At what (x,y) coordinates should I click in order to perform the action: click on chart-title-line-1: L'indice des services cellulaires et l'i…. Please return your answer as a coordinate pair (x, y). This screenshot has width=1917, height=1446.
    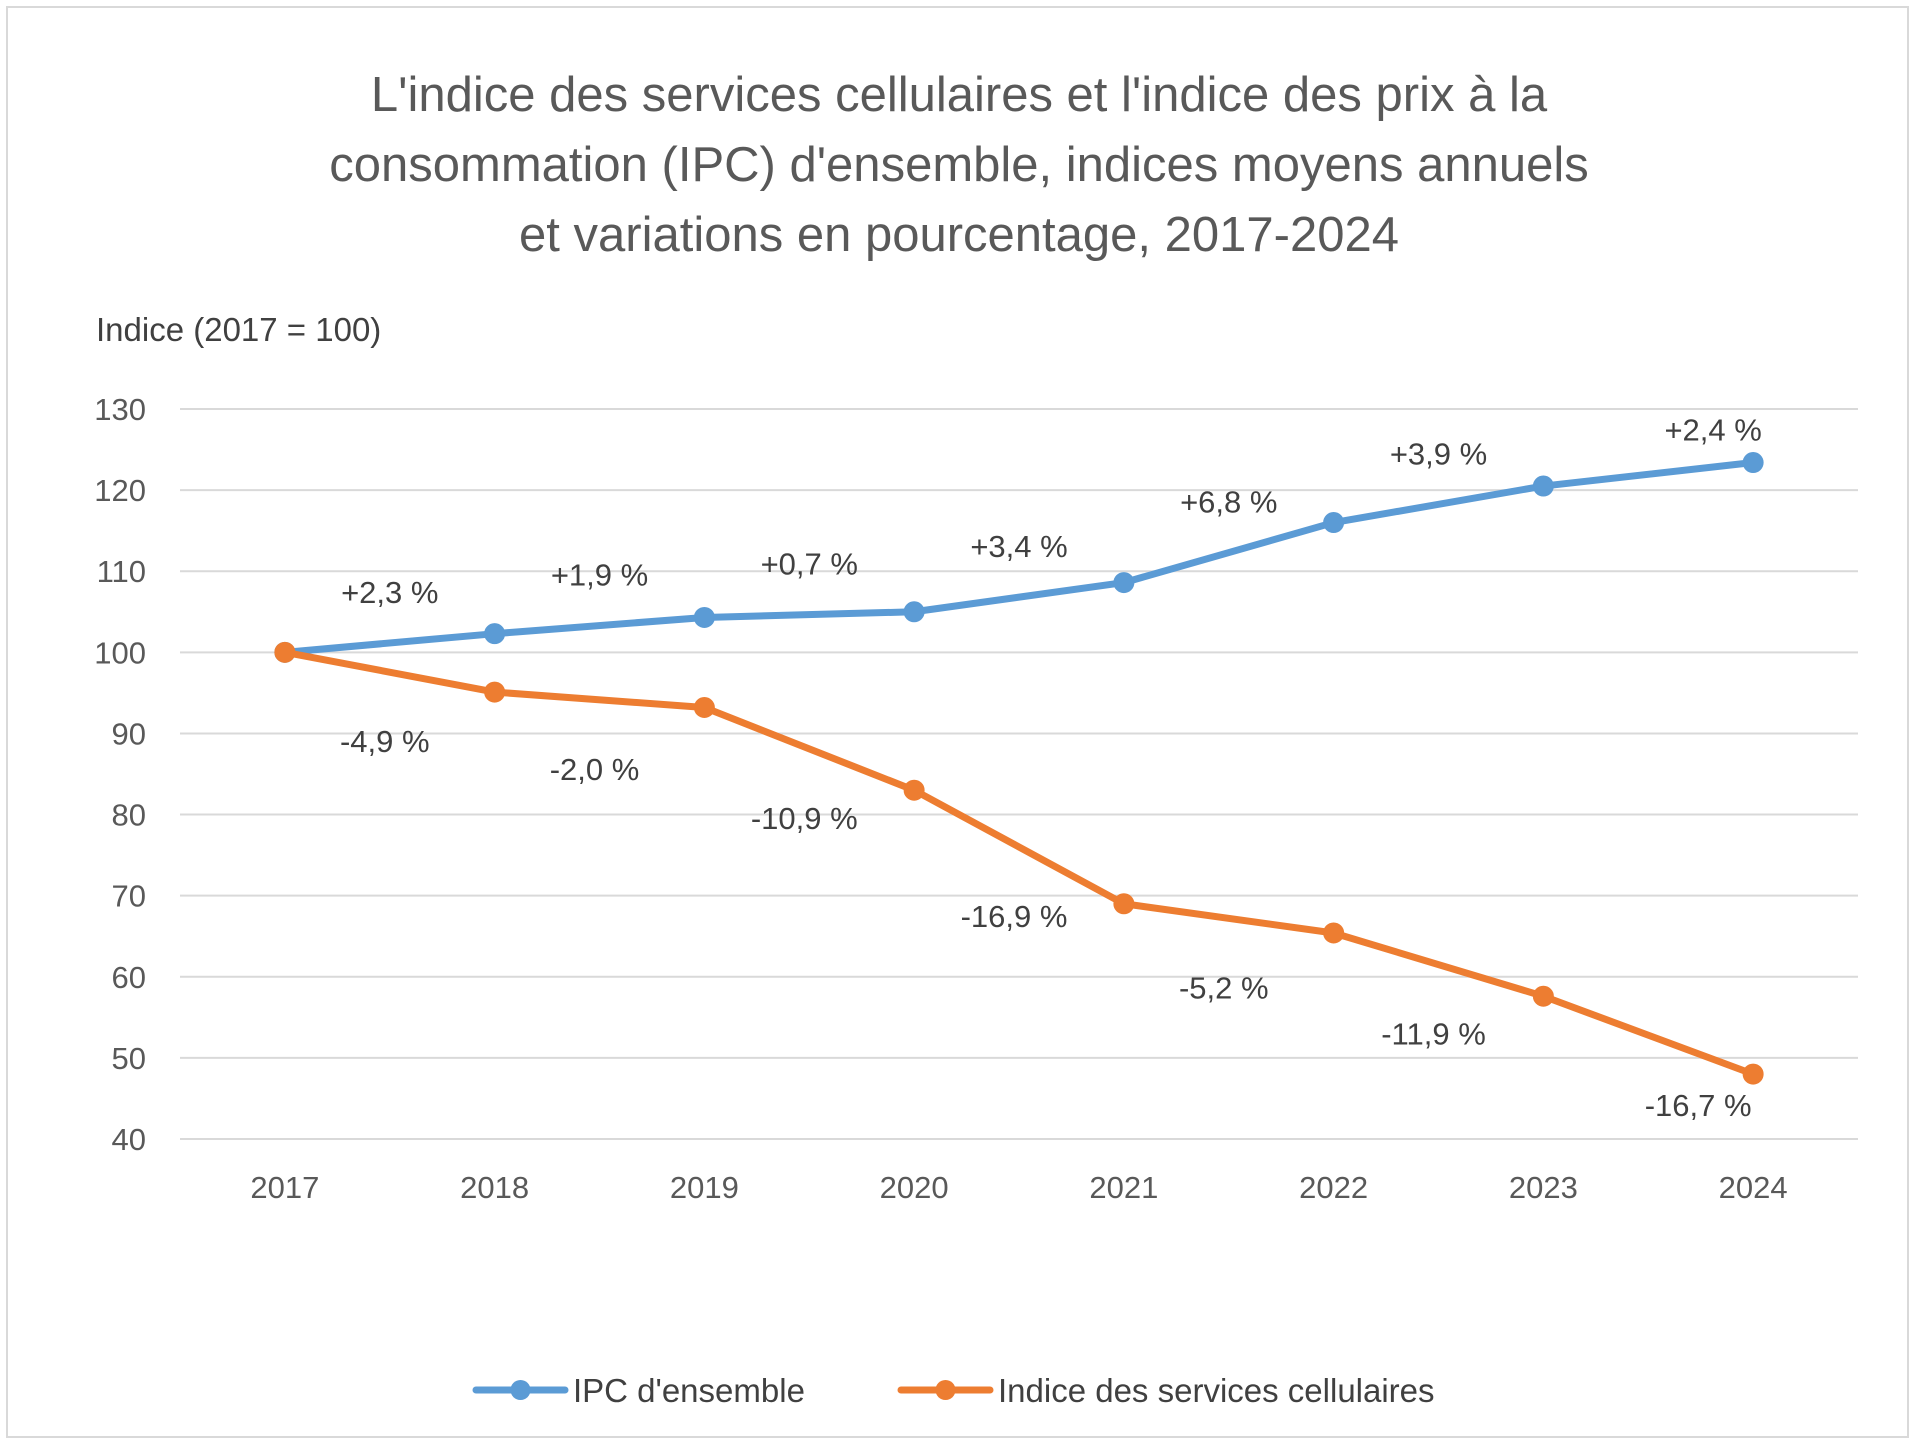
    Looking at the image, I should click on (959, 95).